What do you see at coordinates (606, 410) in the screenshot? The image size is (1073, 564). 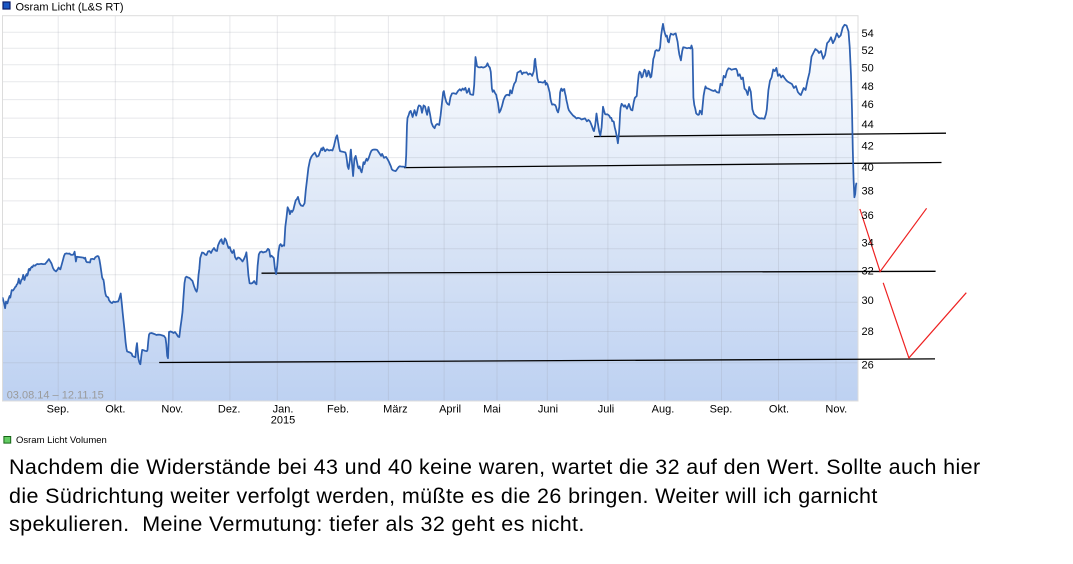 I see `svg-text: Juli` at bounding box center [606, 410].